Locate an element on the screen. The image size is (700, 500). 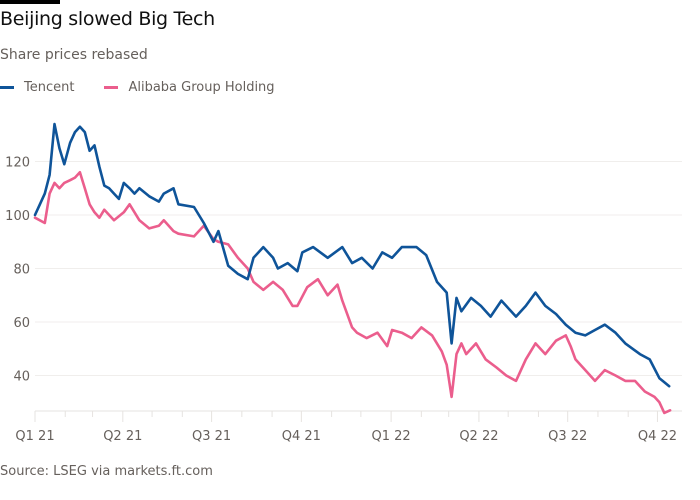
x-tick-label: Q4 22 is located at coordinates (657, 436).